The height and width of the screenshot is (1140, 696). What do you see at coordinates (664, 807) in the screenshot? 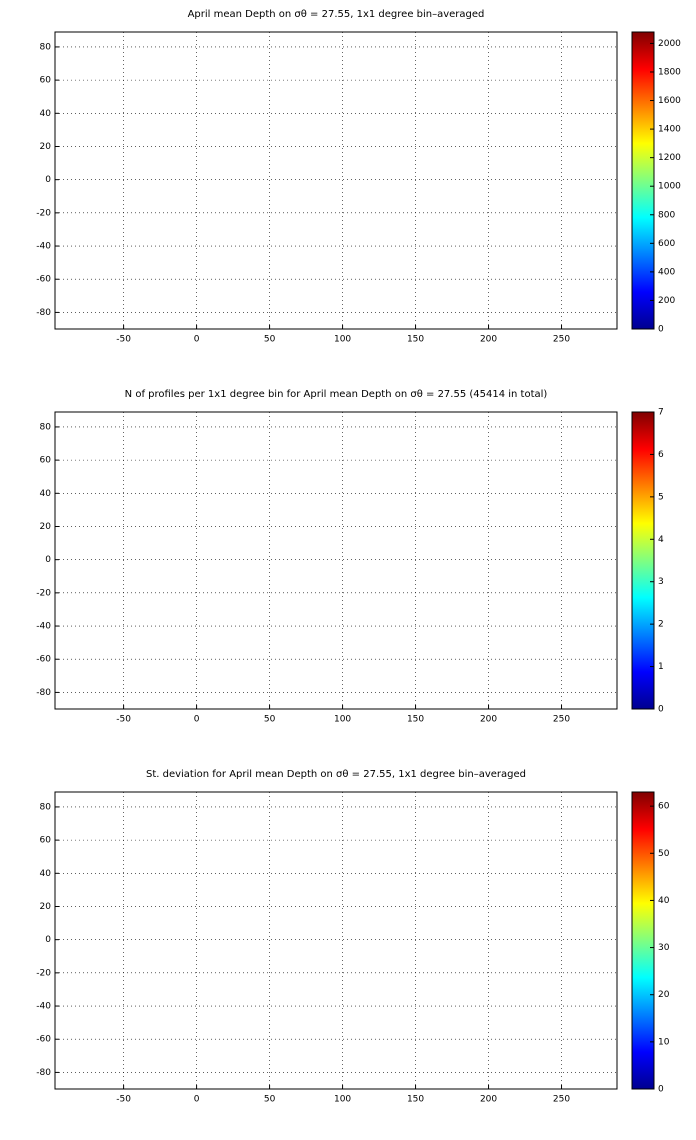
I see `colorbar-tick-label: 60` at bounding box center [664, 807].